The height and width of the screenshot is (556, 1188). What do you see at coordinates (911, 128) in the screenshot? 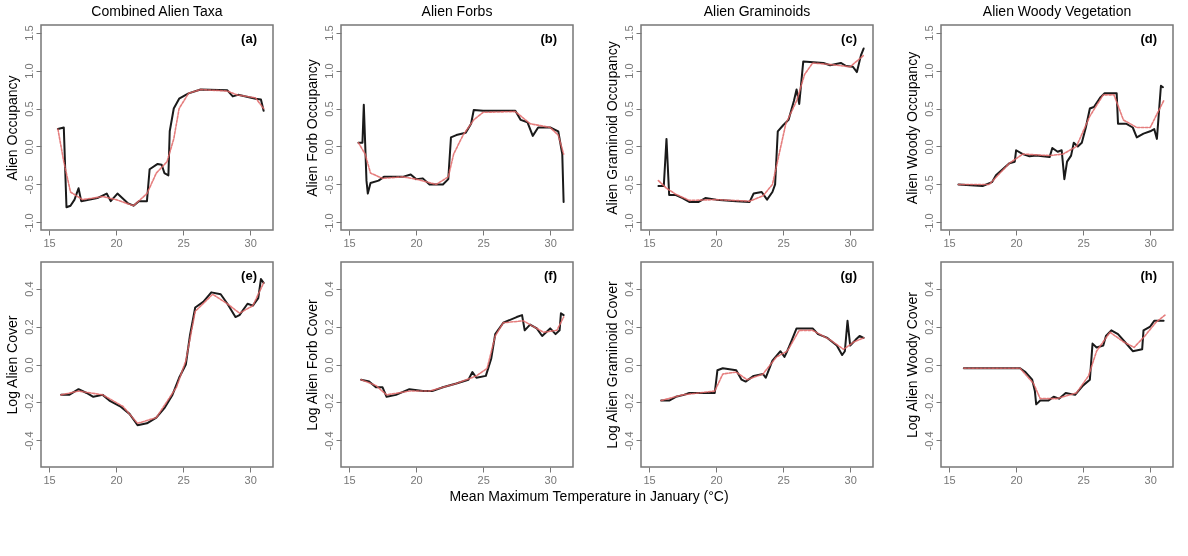
I see `y-axis-title: Alien Woody Occupancy` at bounding box center [911, 128].